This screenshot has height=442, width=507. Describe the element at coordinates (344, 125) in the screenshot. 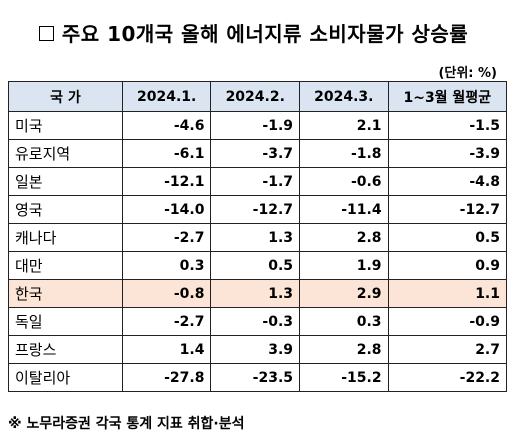

I see `value-cell: 2.1` at that location.